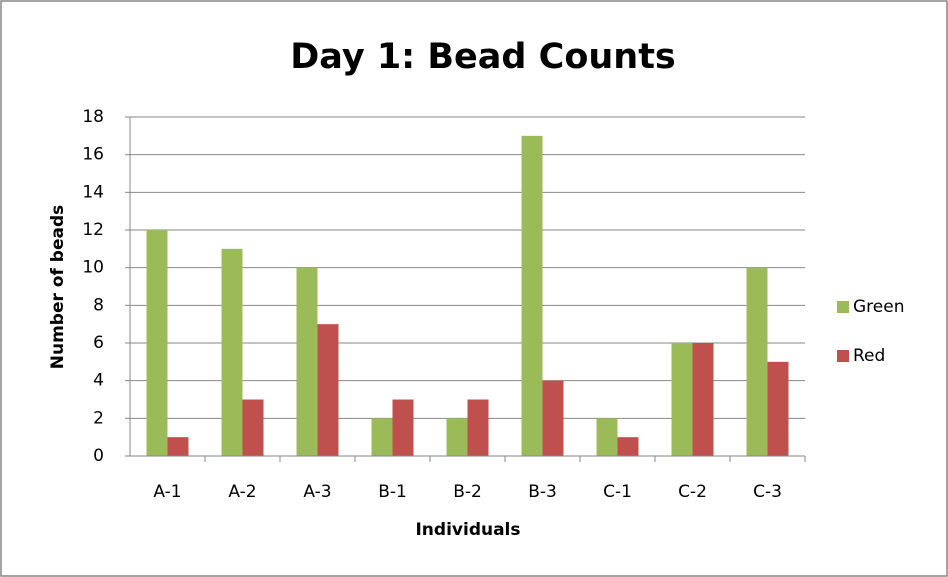 The width and height of the screenshot is (948, 577). Describe the element at coordinates (869, 356) in the screenshot. I see `legend-label: Red` at that location.